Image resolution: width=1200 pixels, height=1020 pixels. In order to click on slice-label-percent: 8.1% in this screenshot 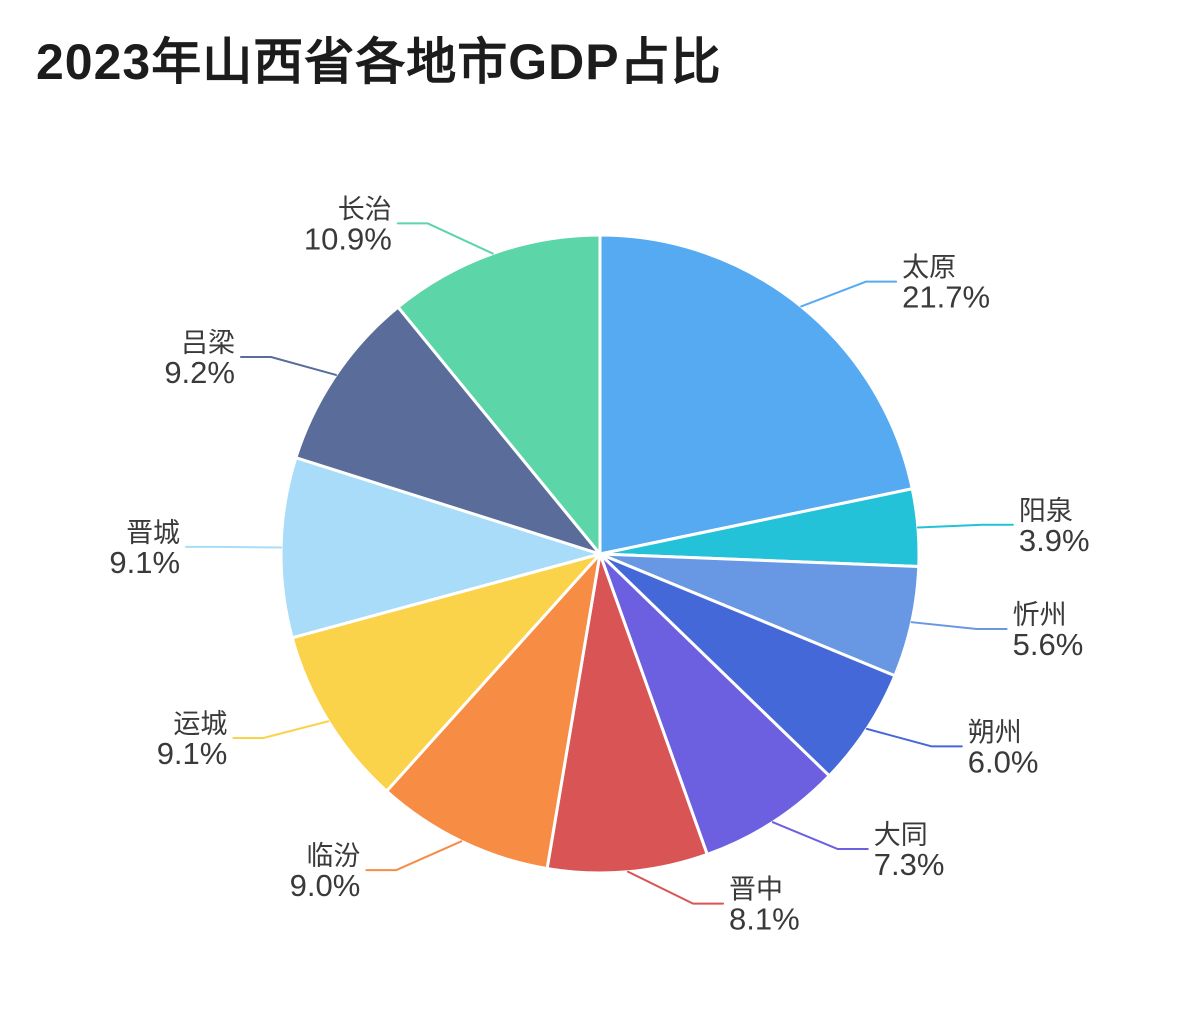, I will do `click(764, 919)`.